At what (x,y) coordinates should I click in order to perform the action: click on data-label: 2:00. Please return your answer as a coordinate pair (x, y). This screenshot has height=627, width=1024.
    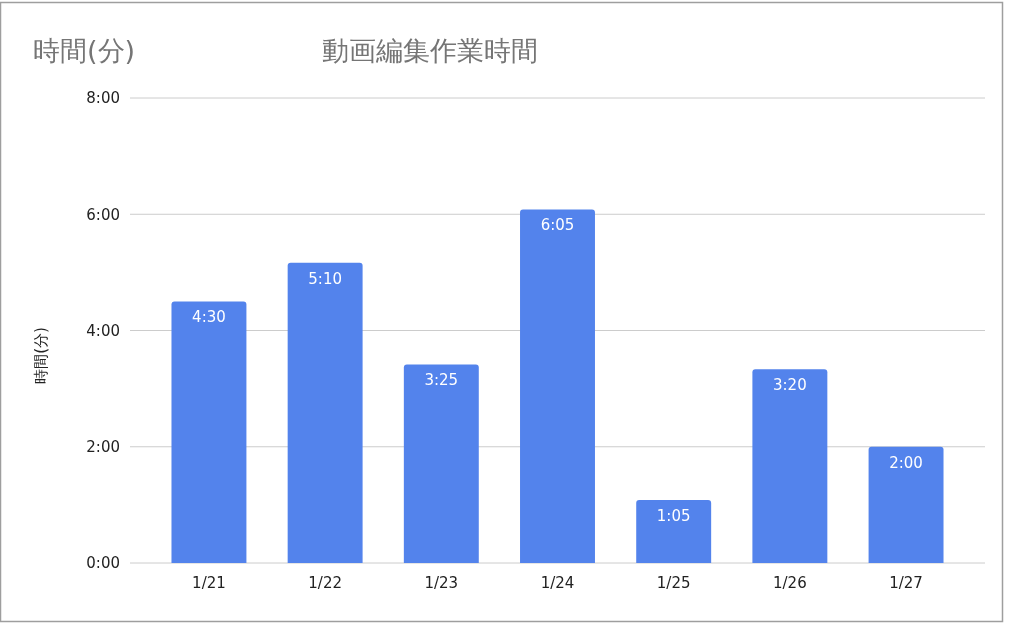
    Looking at the image, I should click on (906, 462).